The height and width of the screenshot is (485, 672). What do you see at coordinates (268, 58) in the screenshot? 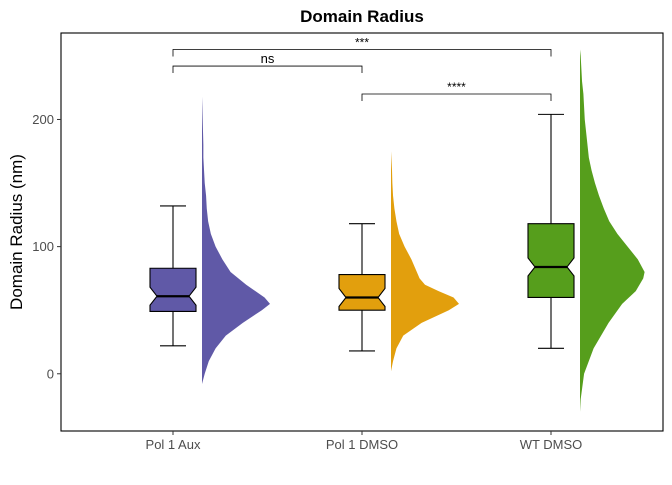
I see `bracket-label-2: ns` at bounding box center [268, 58].